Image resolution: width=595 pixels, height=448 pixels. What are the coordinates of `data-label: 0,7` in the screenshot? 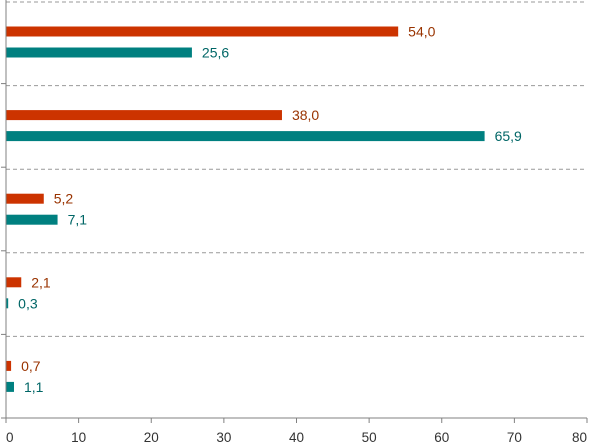 It's located at (31, 366).